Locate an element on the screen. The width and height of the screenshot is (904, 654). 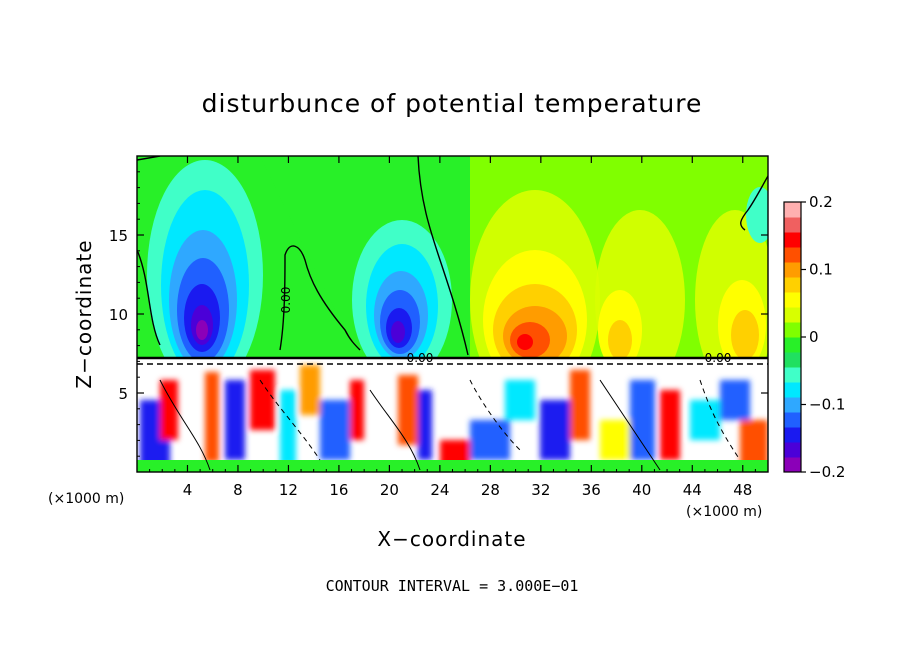
negative-anomaly-west is located at coordinates (205, 259).